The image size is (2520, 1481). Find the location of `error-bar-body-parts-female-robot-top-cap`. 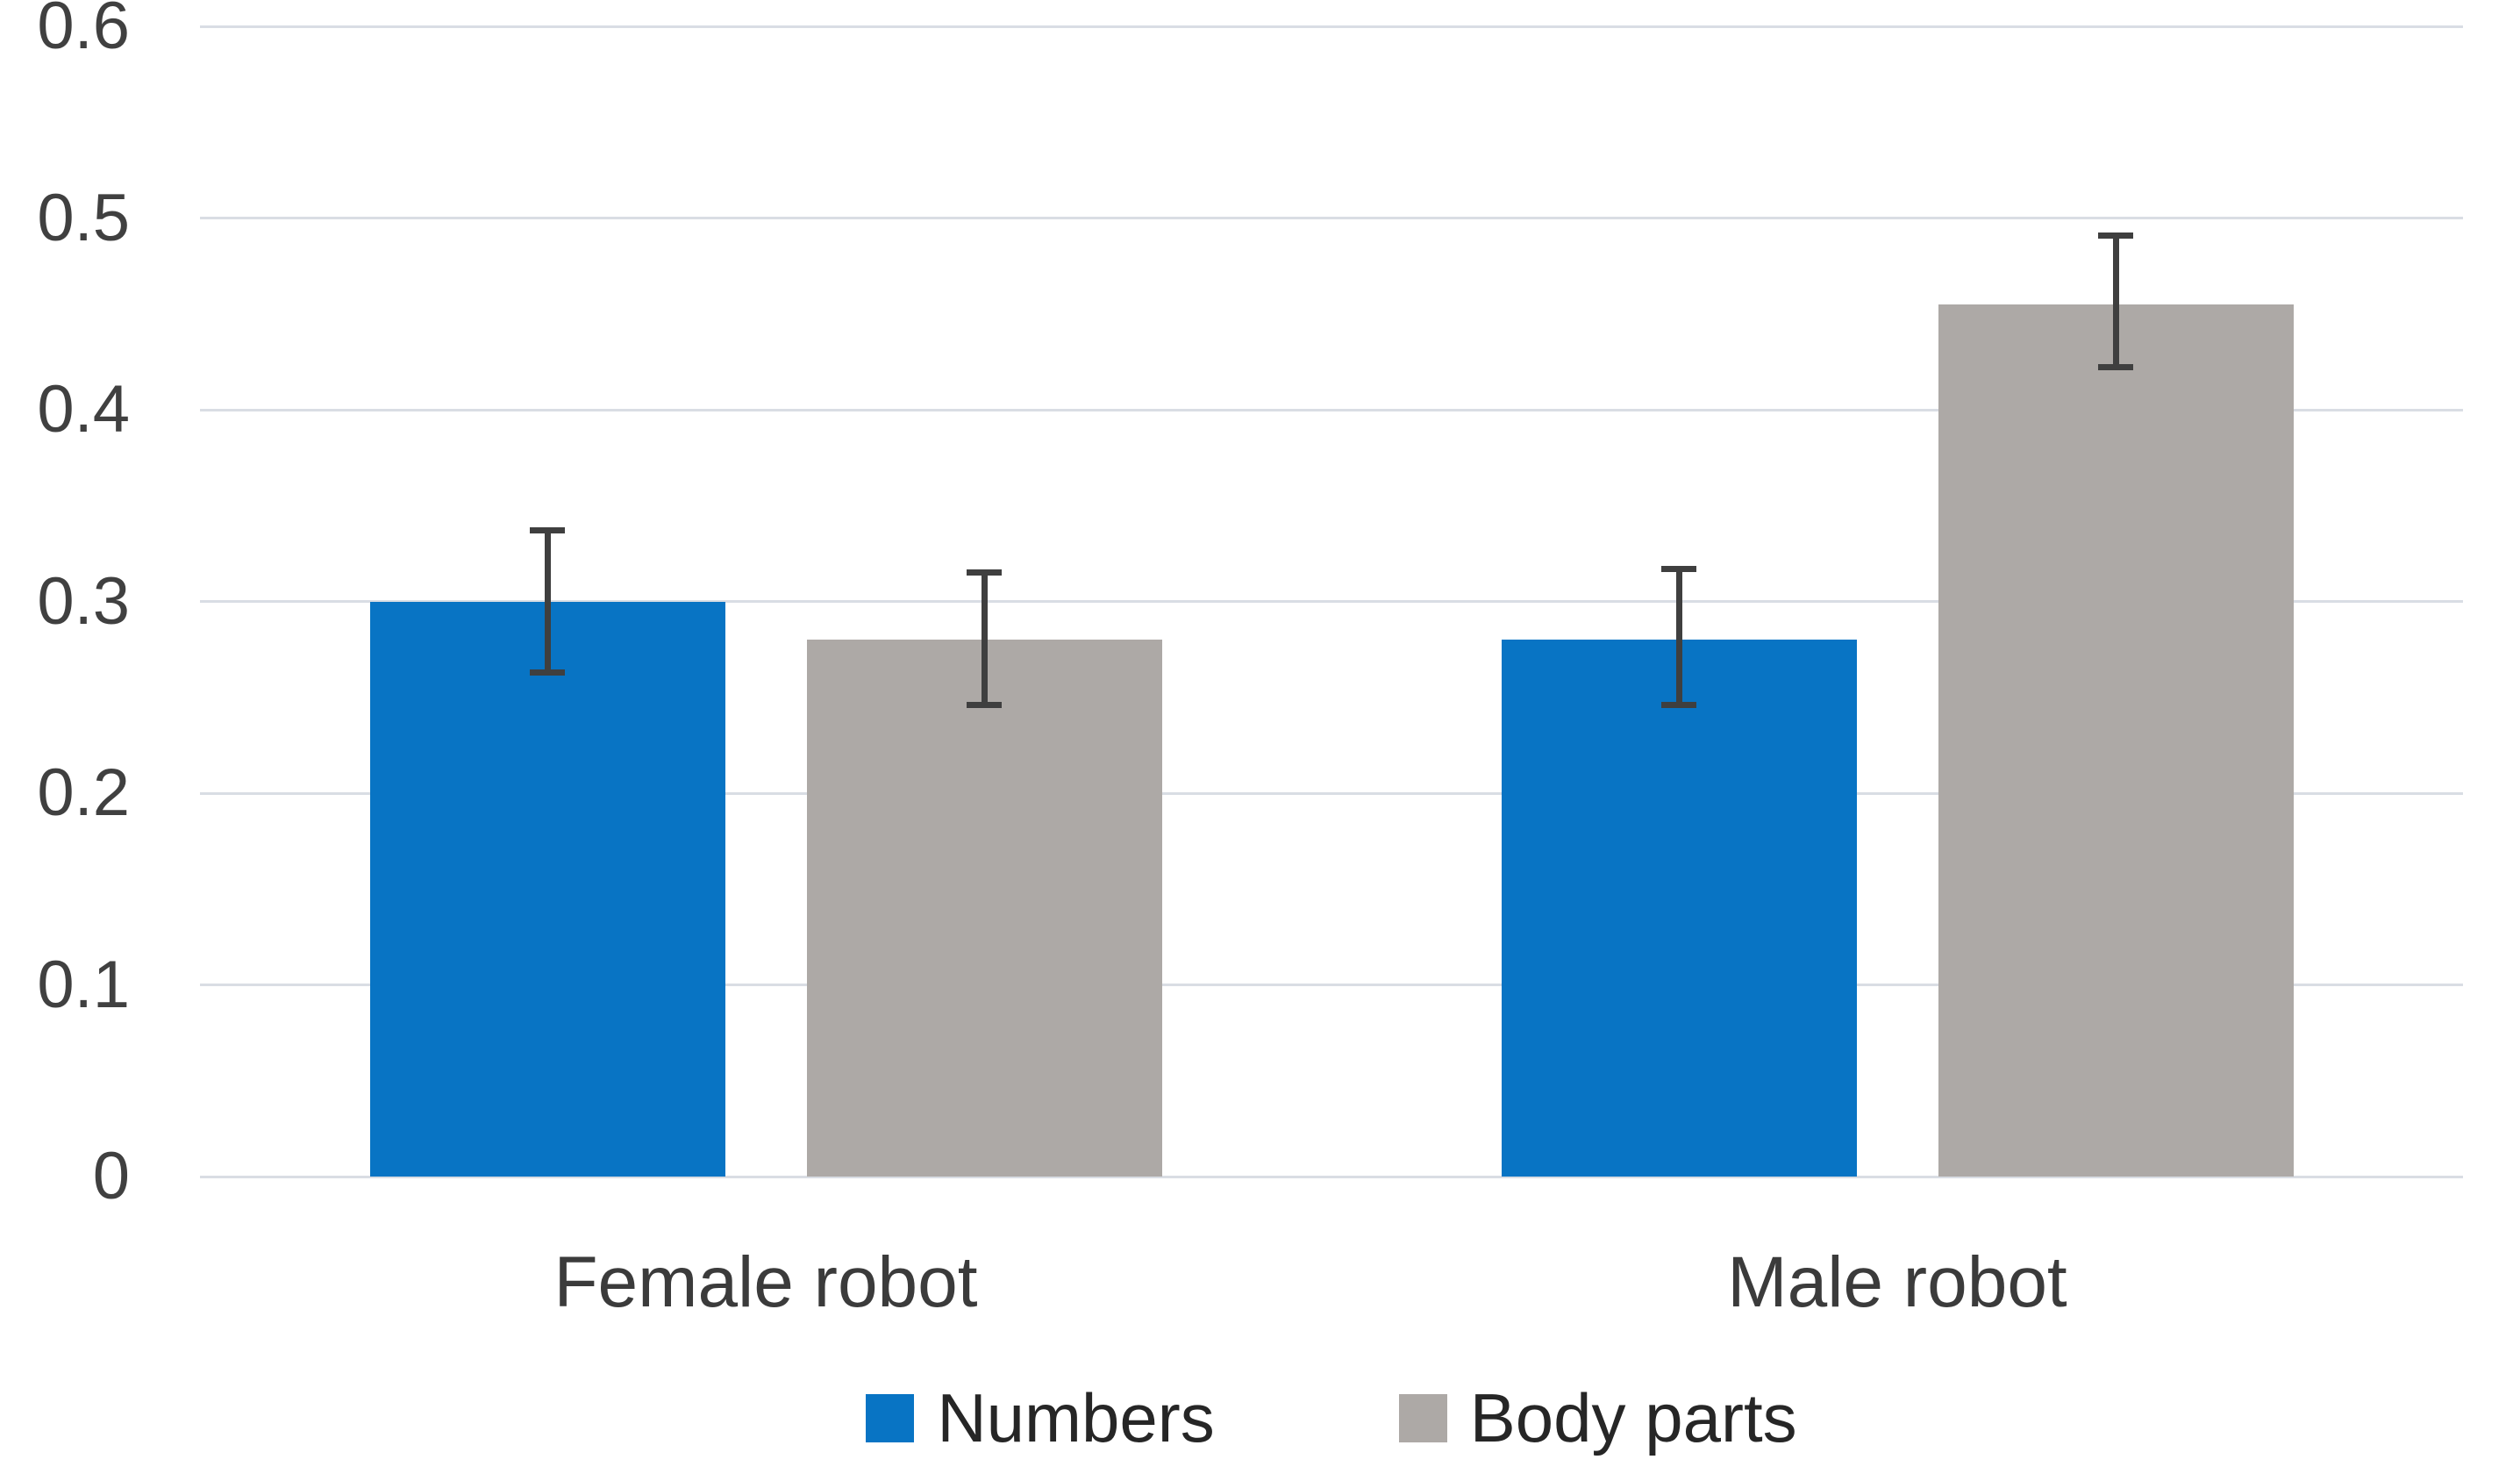

error-bar-body-parts-female-robot-top-cap is located at coordinates (984, 572).